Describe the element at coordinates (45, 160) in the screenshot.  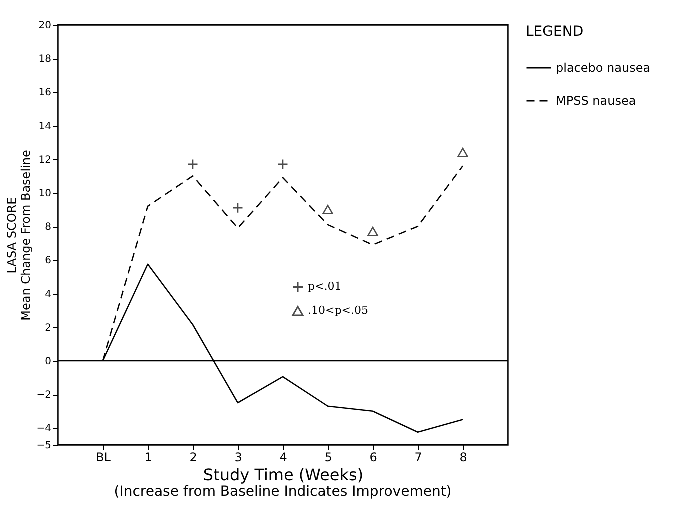
I see `y-tick-label: 12` at that location.